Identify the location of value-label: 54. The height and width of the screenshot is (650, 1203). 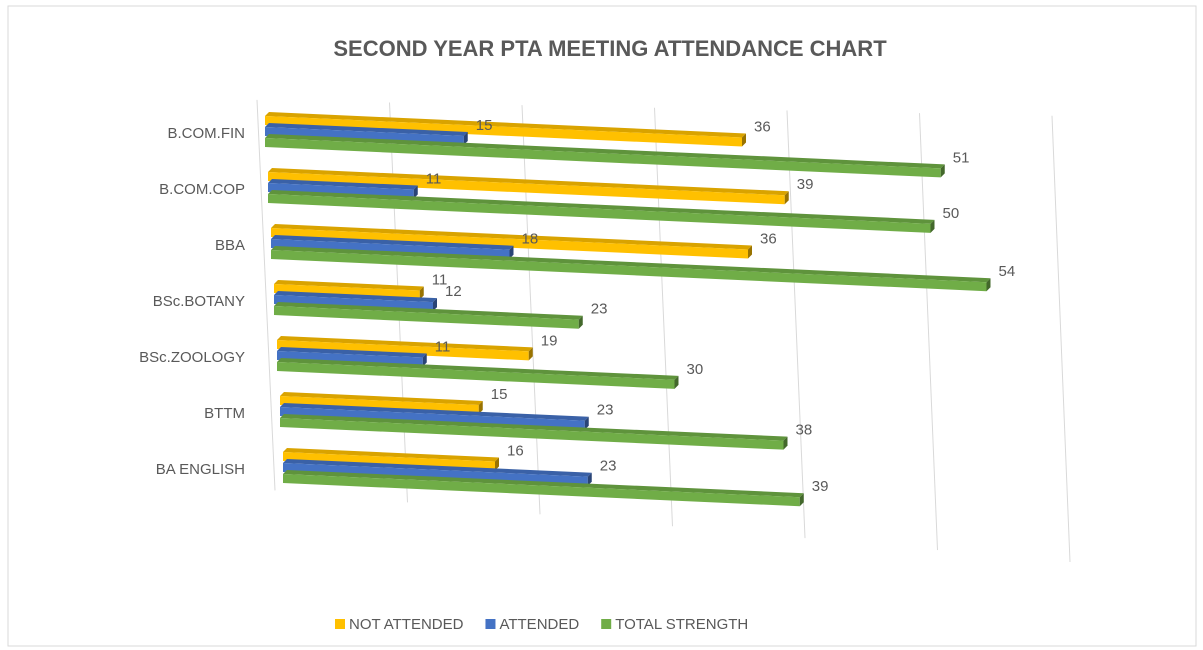
(1007, 271).